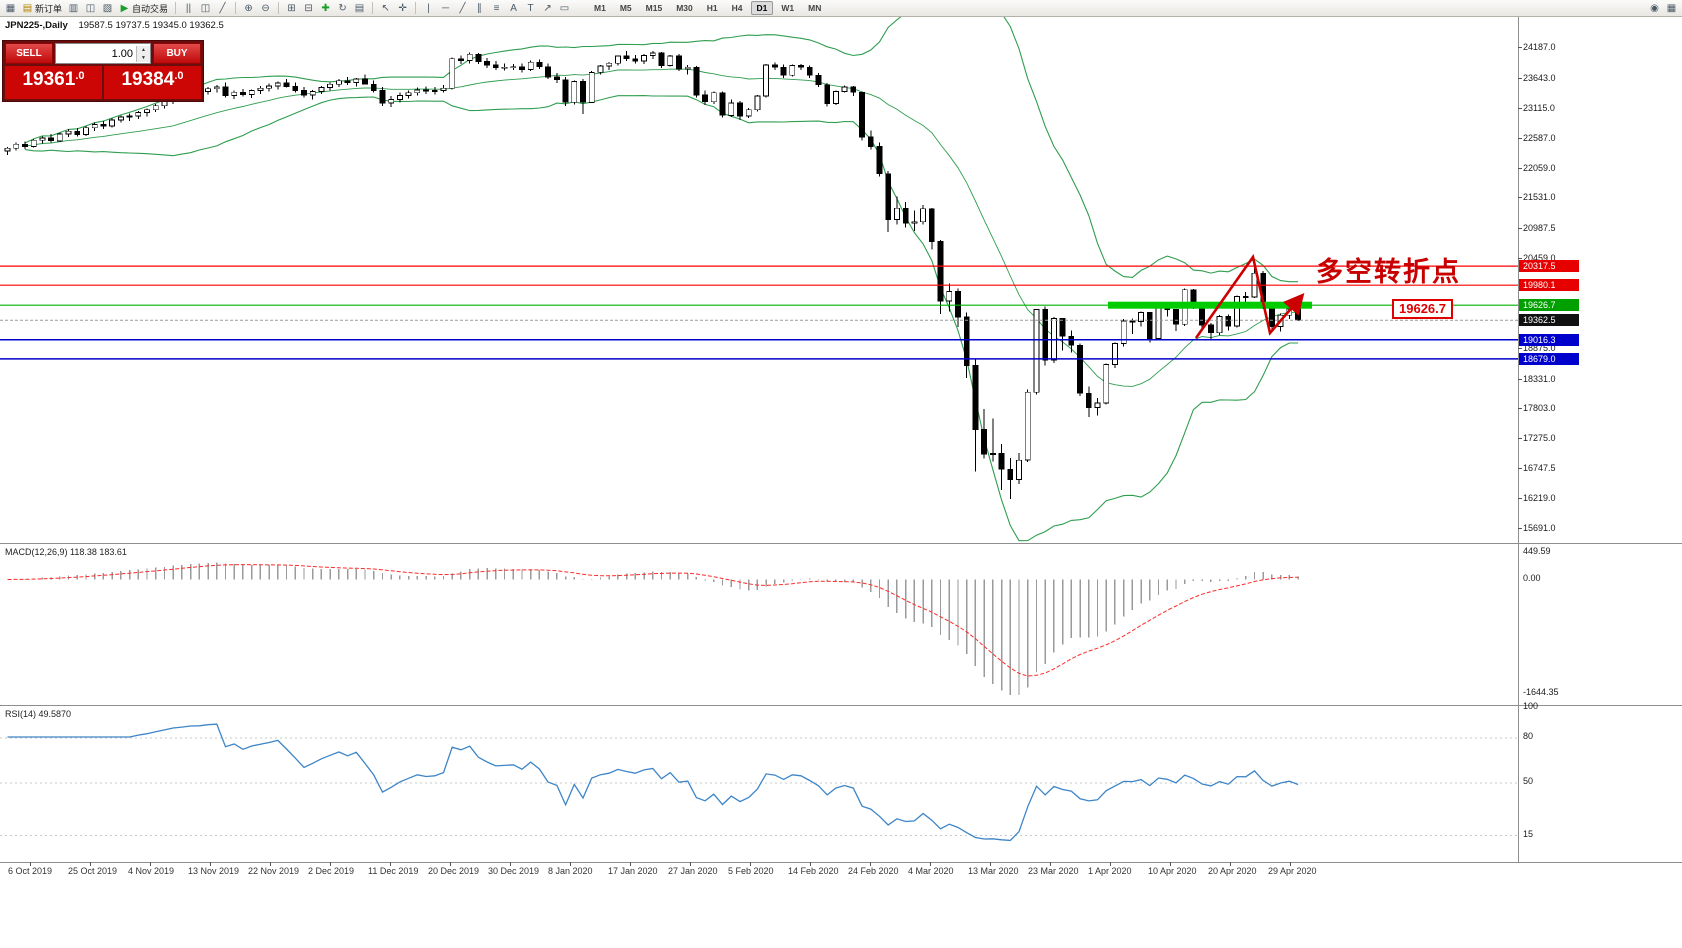  What do you see at coordinates (1249, 296) in the screenshot?
I see `zigzag-arrow-annotation` at bounding box center [1249, 296].